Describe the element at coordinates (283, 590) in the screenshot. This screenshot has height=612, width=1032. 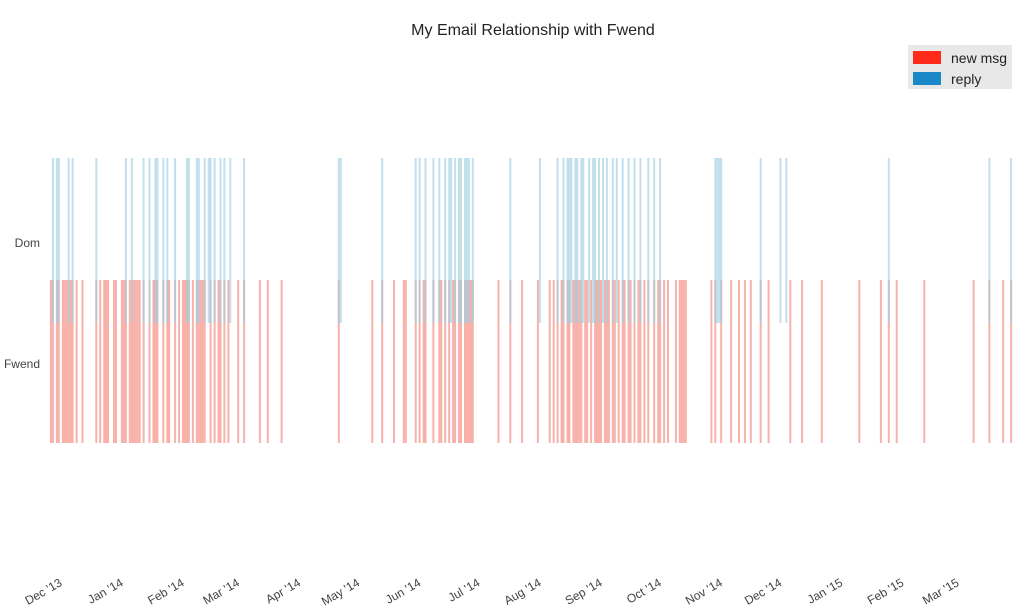
I see `x-tick-label-4: Apr '14` at that location.